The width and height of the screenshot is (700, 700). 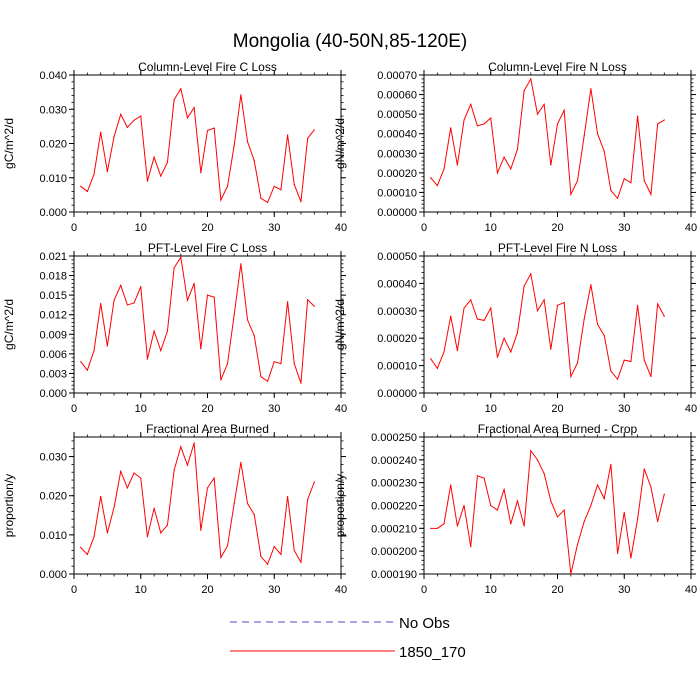 What do you see at coordinates (53, 110) in the screenshot?
I see `y-tick-label: 0.030` at bounding box center [53, 110].